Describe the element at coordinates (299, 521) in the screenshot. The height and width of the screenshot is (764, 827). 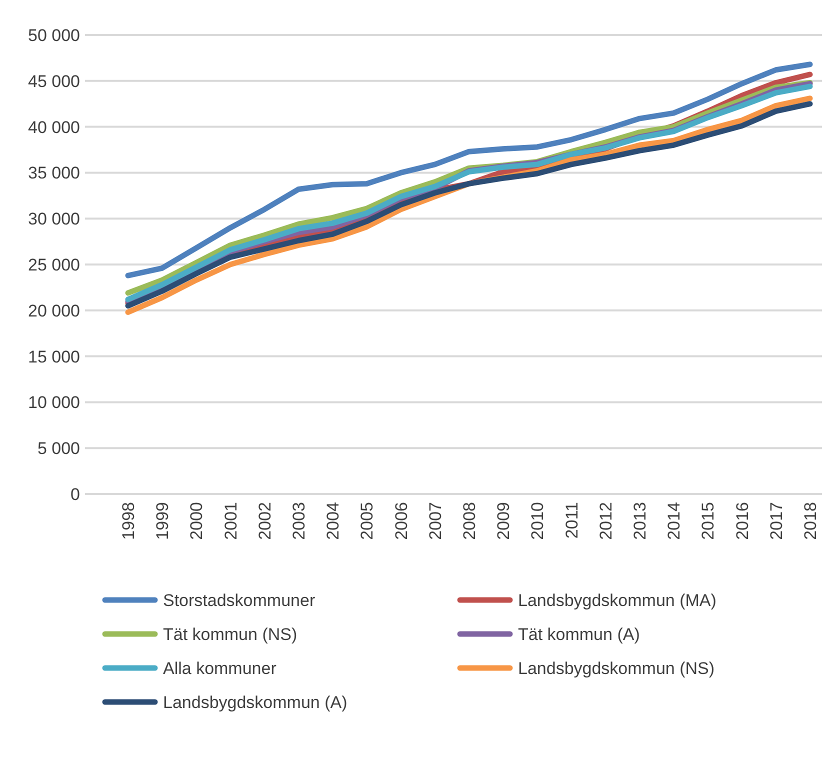
I see `x-tick-label: 2003` at that location.